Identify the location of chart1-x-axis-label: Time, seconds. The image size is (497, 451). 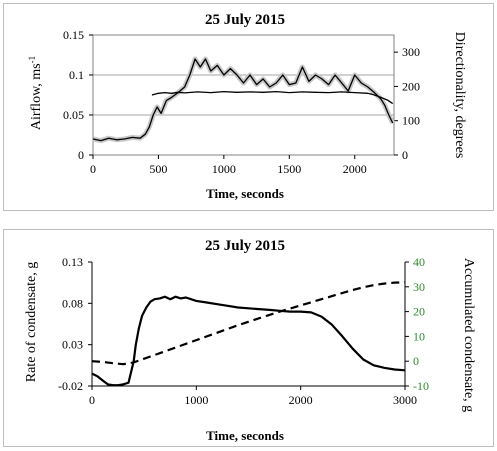
(245, 193).